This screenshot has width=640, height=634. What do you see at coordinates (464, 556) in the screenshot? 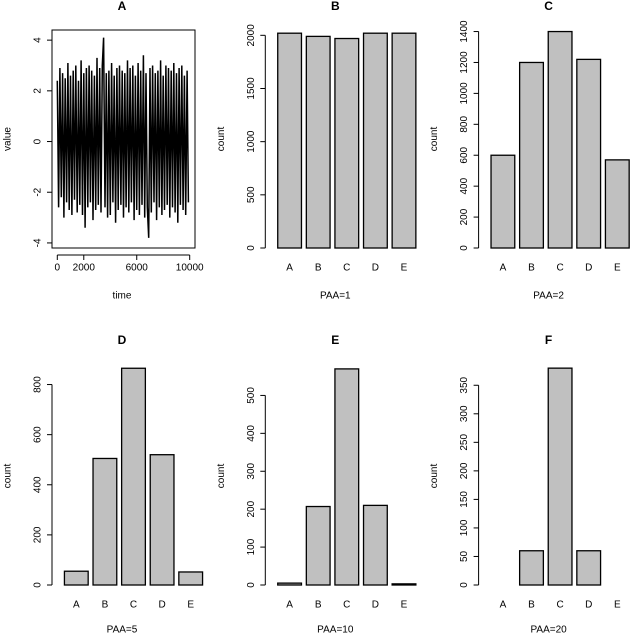
I see `y-tick-label: 50` at bounding box center [464, 556].